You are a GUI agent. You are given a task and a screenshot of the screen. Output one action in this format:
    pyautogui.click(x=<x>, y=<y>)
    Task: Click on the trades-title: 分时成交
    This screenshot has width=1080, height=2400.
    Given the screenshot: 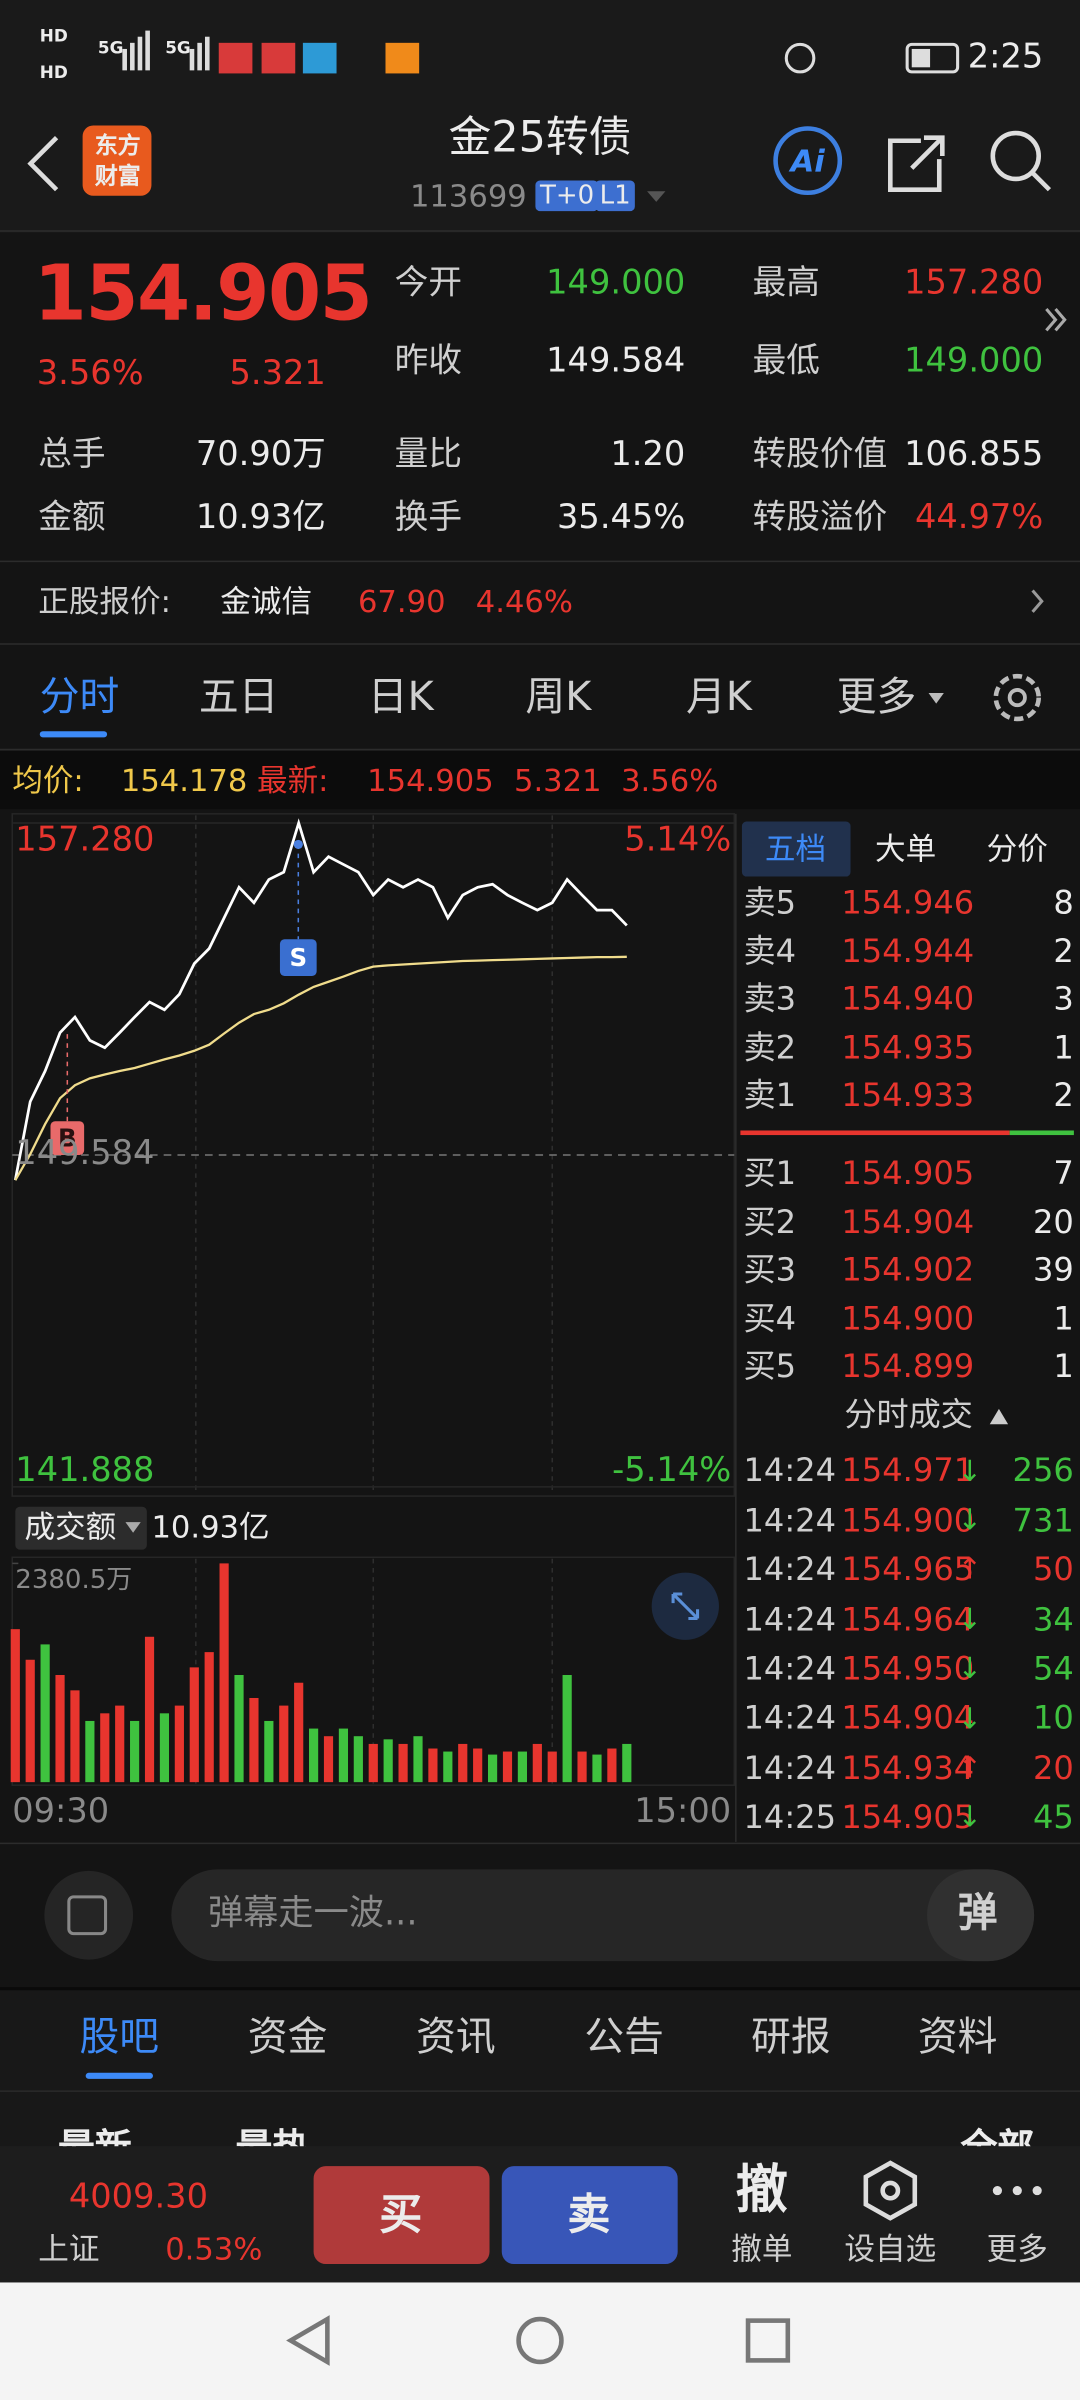 What is the action you would take?
    pyautogui.click(x=908, y=1415)
    